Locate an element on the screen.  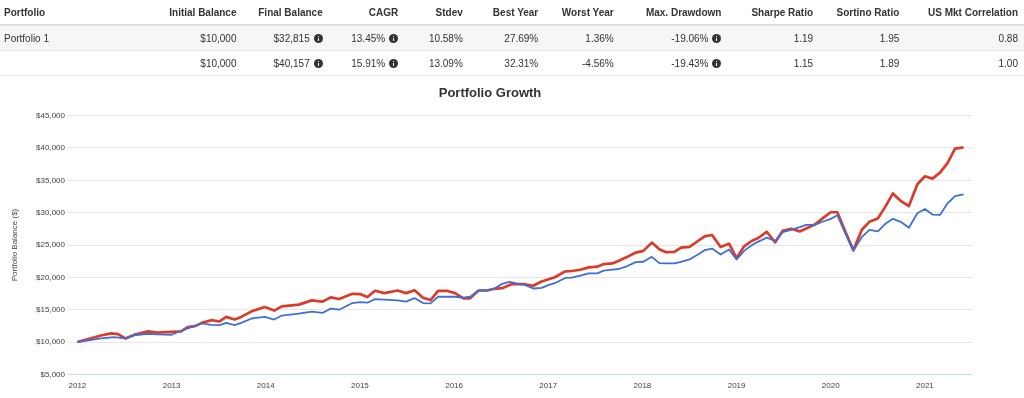
x-tick-label: 2012 is located at coordinates (77, 386).